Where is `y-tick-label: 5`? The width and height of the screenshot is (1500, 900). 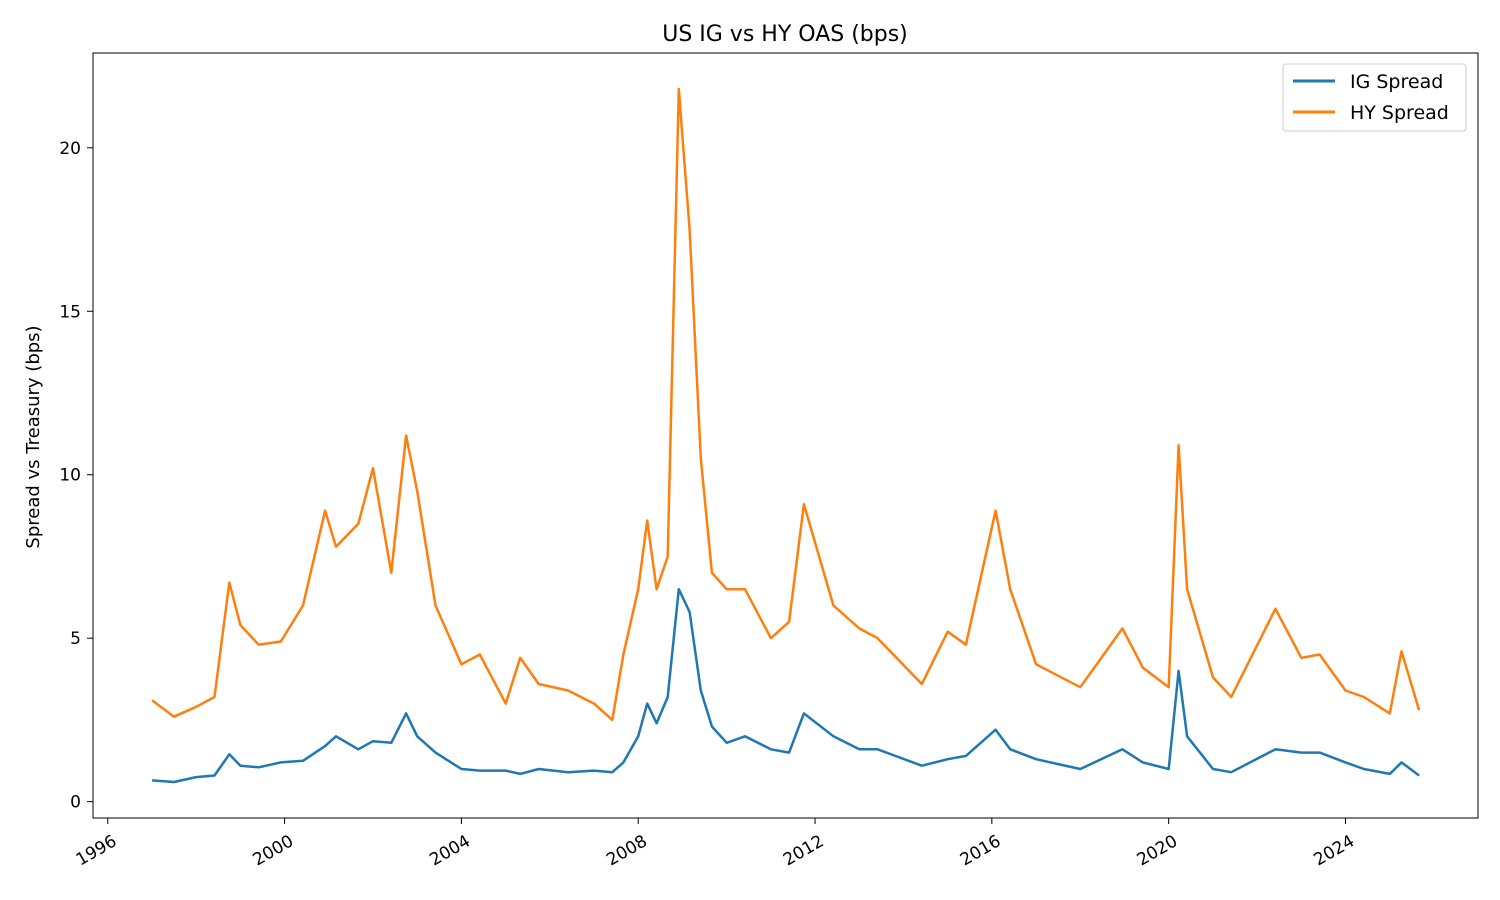 y-tick-label: 5 is located at coordinates (75, 639).